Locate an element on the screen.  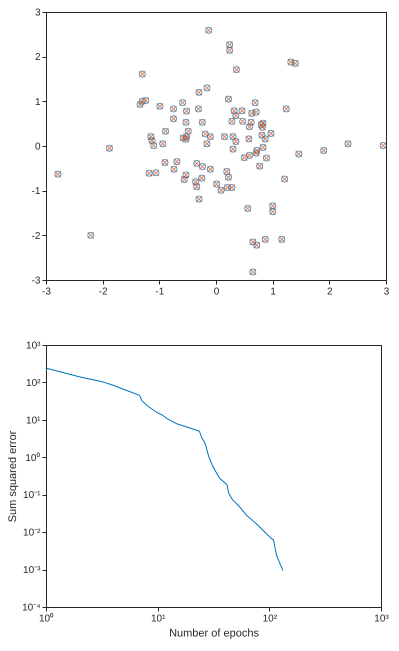
y-tick-label: 10² is located at coordinates (34, 383).